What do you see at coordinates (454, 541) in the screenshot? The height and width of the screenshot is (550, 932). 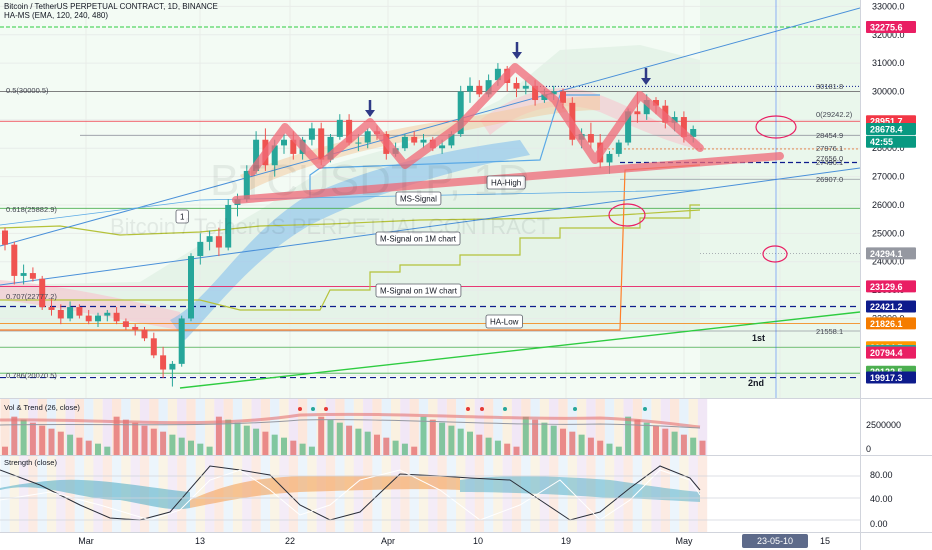 I see `time-axis: Mar 13 22 Apr 10 19 May 15 23-05-10` at bounding box center [454, 541].